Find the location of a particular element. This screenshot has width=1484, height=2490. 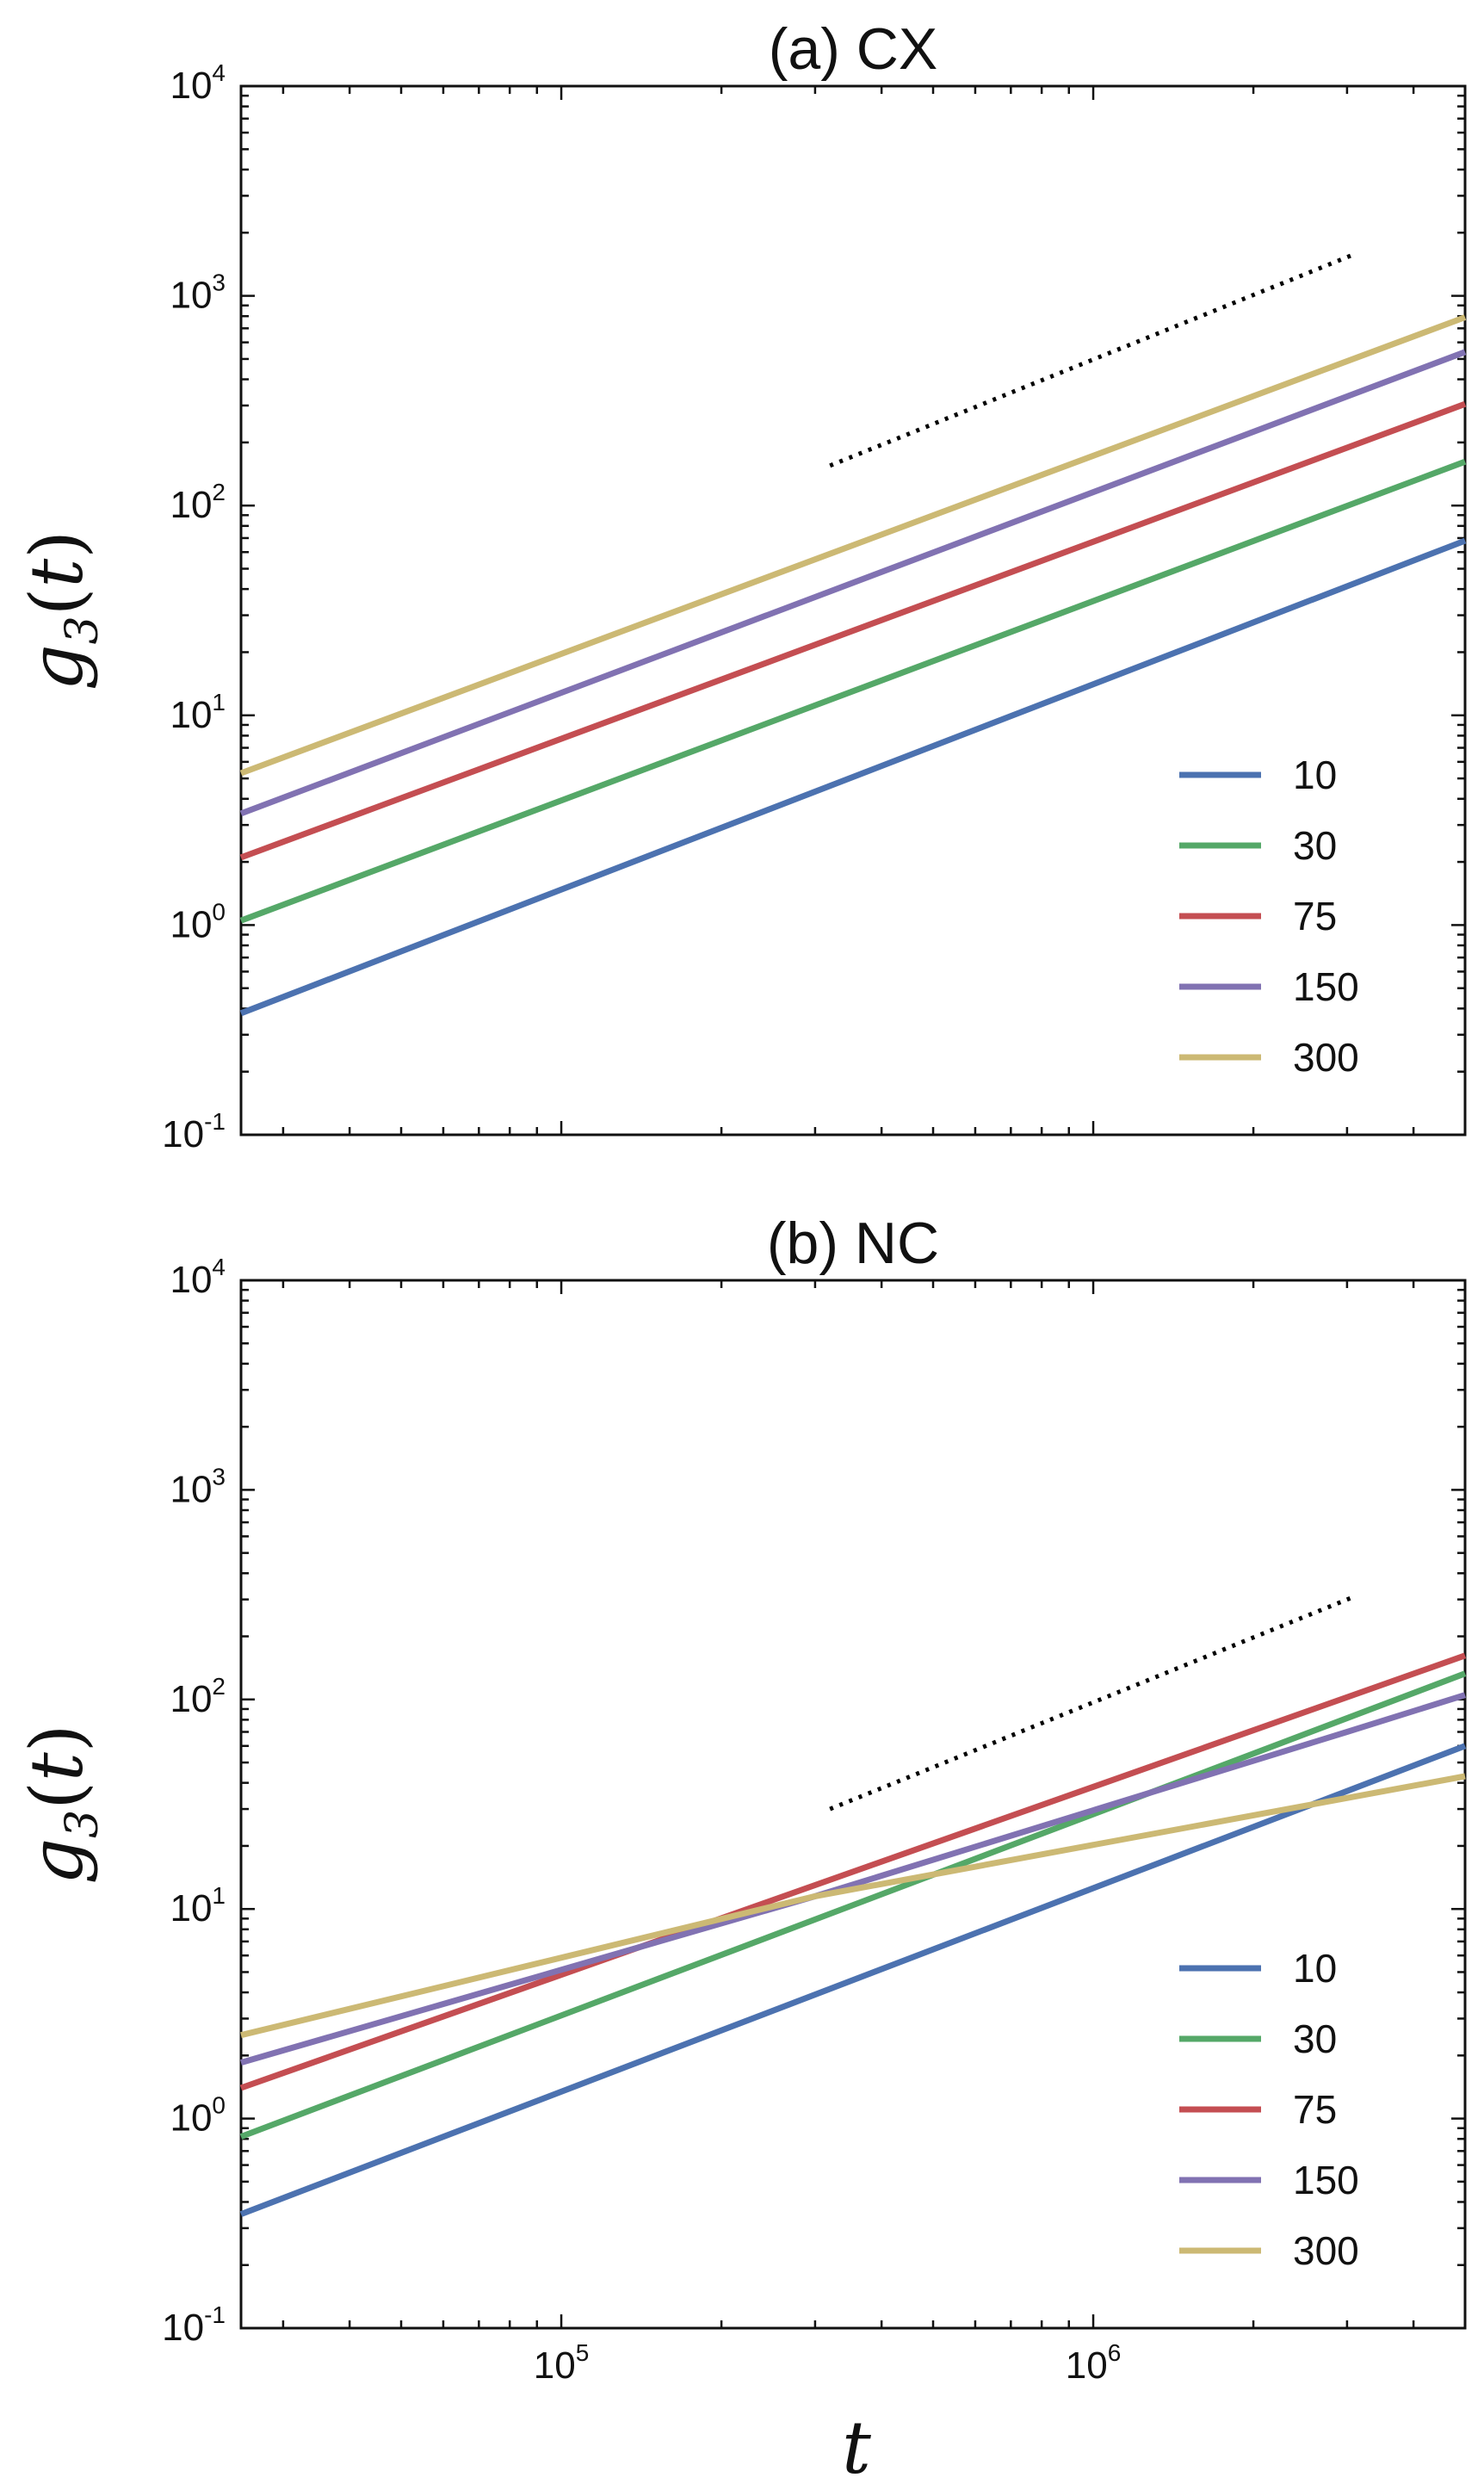

chart-title: (a) CX is located at coordinates (853, 49).